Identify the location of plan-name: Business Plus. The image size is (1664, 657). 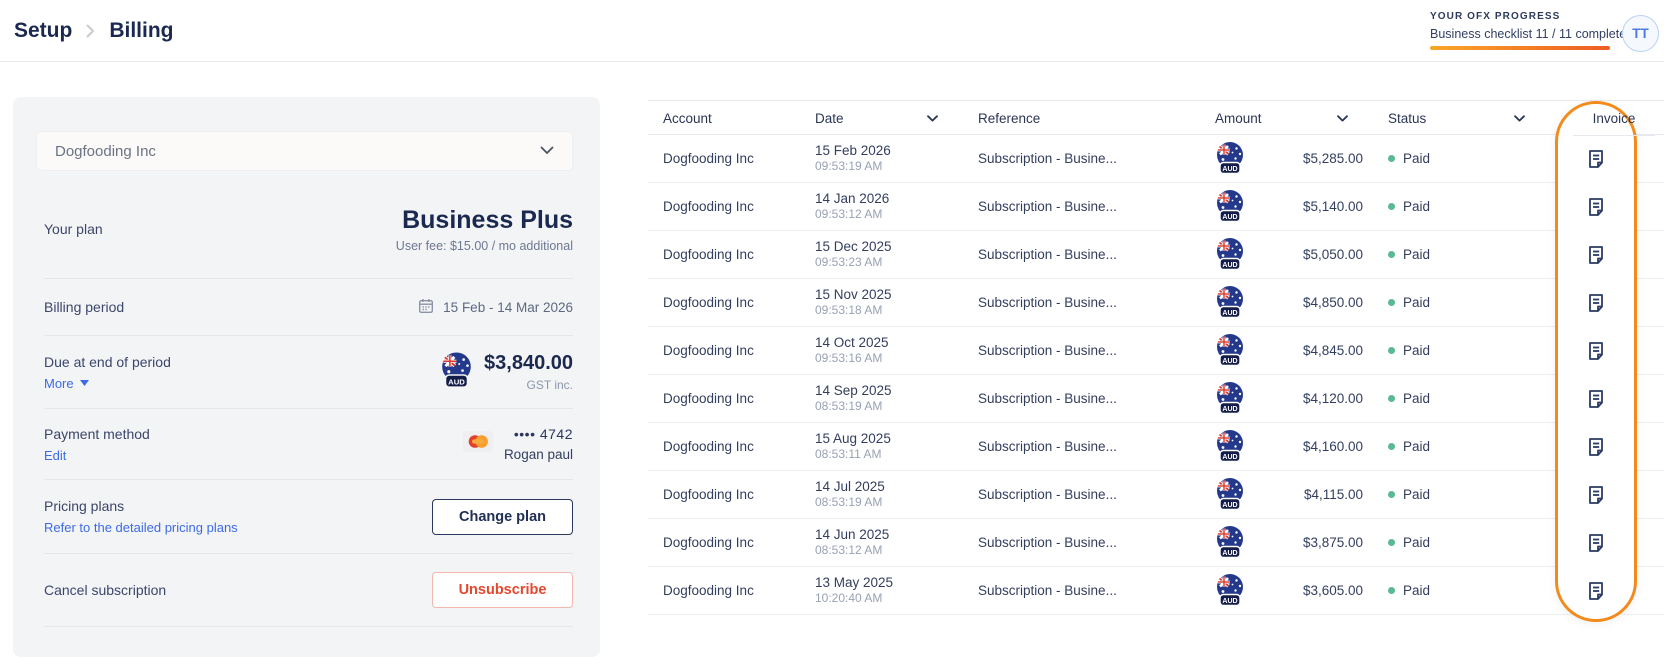
(487, 219).